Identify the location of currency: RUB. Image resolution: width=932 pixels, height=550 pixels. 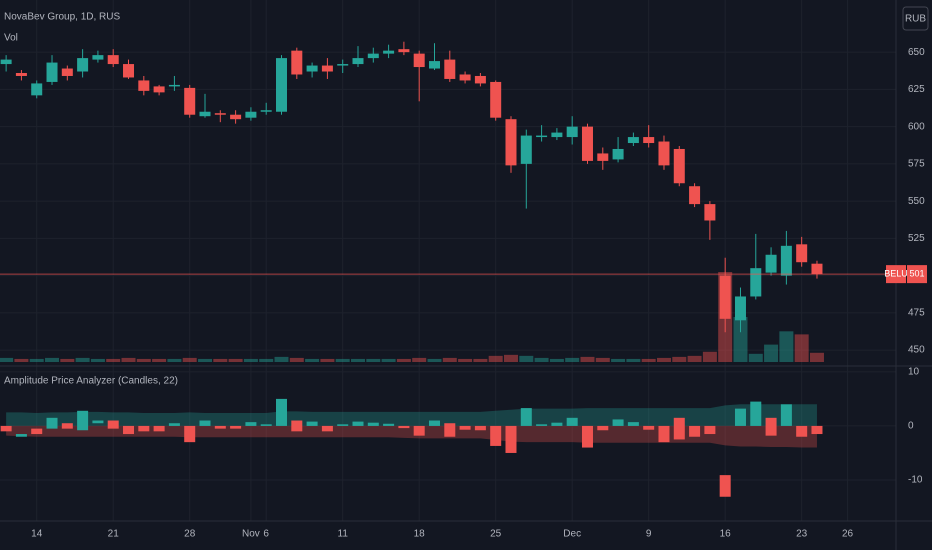
(915, 19).